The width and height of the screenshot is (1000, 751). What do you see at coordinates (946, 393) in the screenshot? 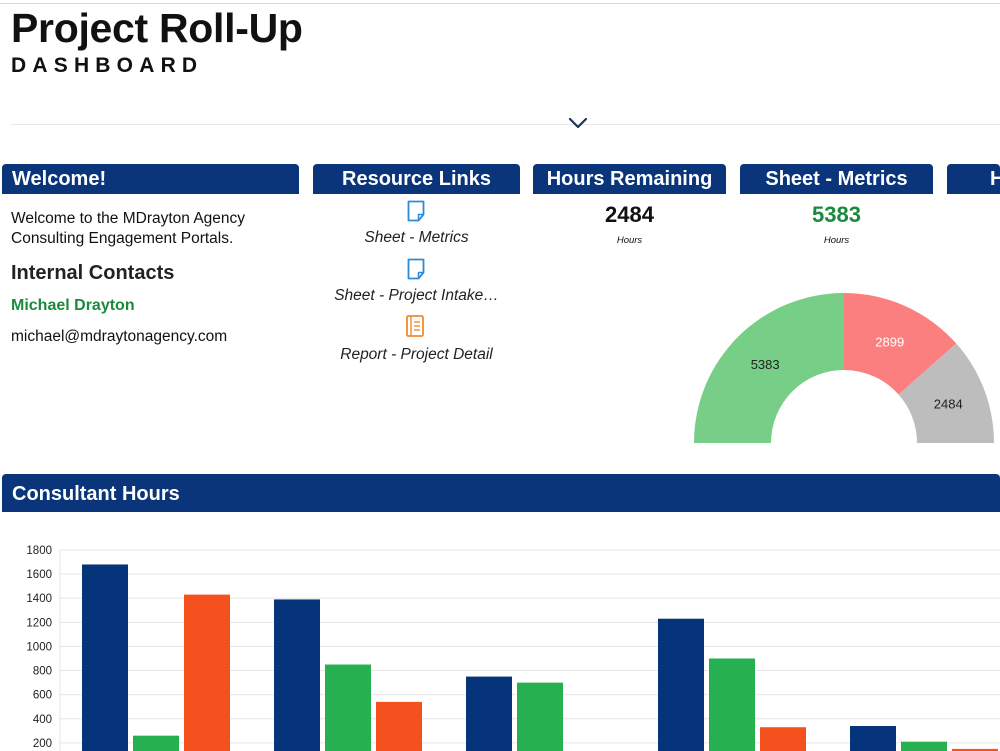
I see `gauge-segment-remaining` at bounding box center [946, 393].